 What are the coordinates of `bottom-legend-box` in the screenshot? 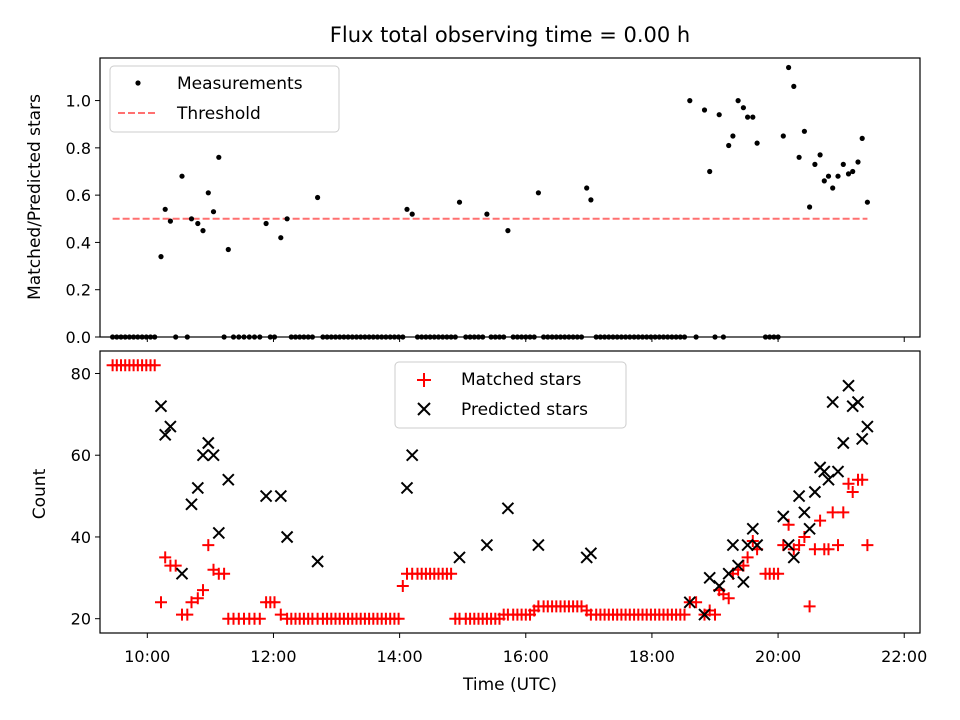 It's located at (510, 395).